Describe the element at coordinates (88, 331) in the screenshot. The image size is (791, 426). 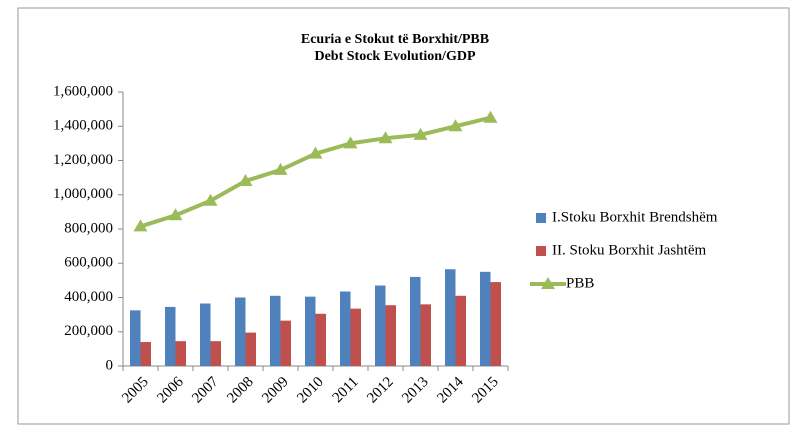
I see `y-tick-label: 200,000` at that location.